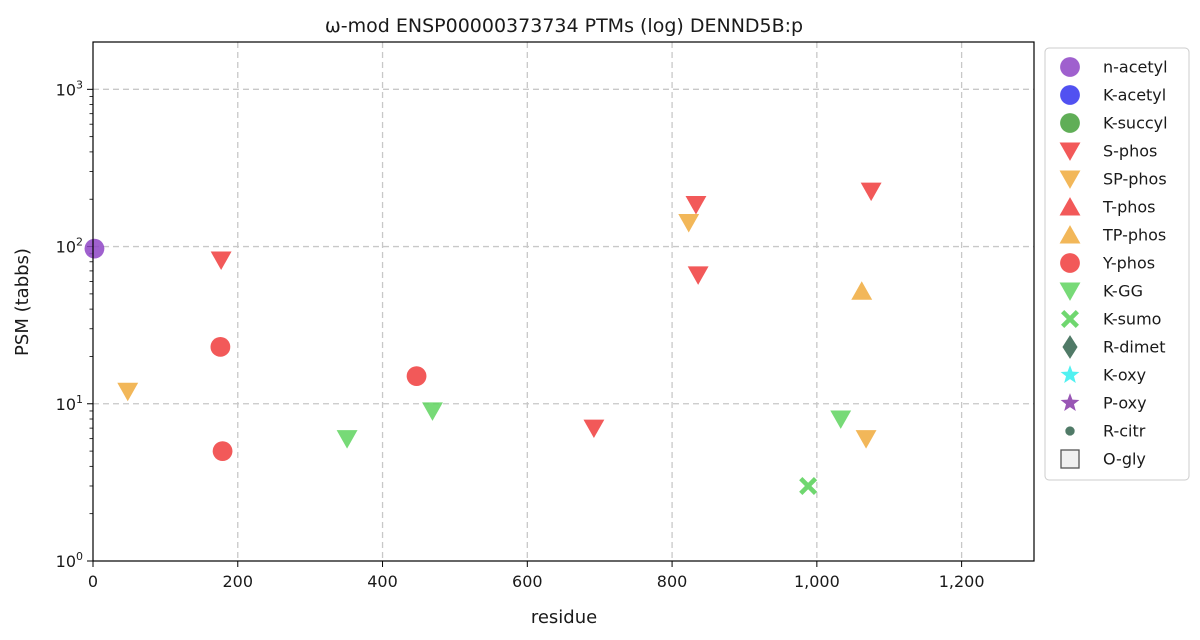  What do you see at coordinates (1124, 431) in the screenshot?
I see `legend-label: R-citr` at bounding box center [1124, 431].